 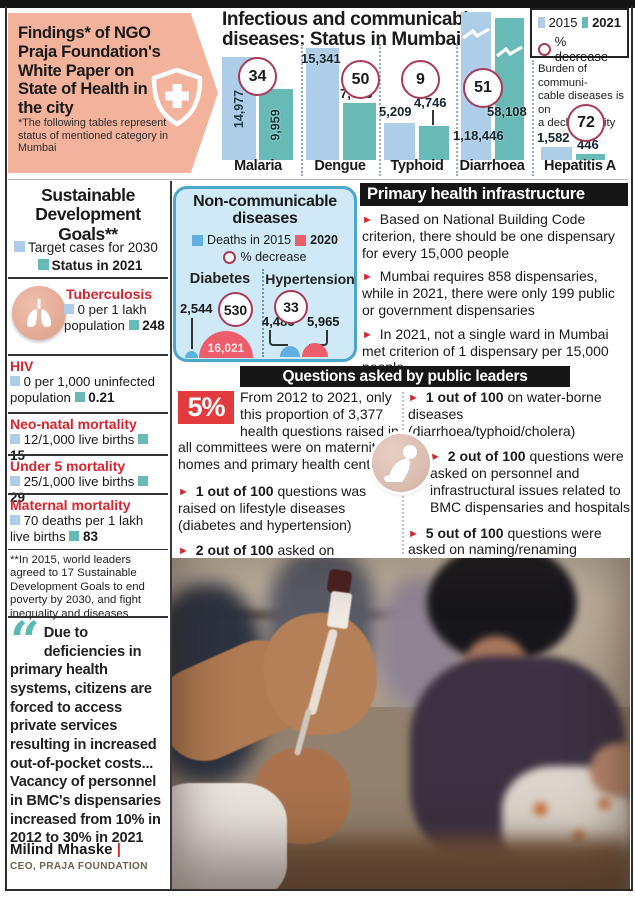 I want to click on bullet-strong: 2 out of 100, so click(x=486, y=456).